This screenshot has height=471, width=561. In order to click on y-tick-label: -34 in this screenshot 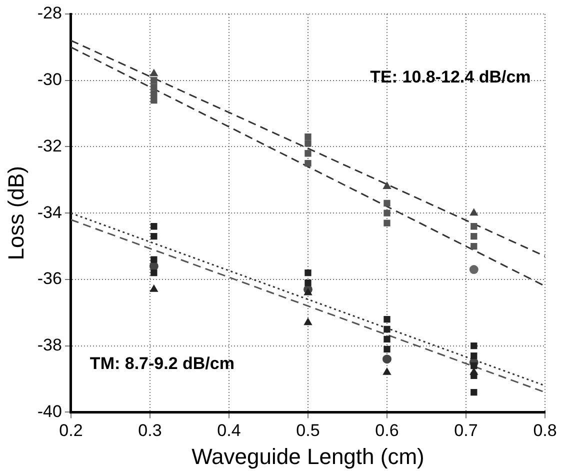, I will do `click(49, 212)`.